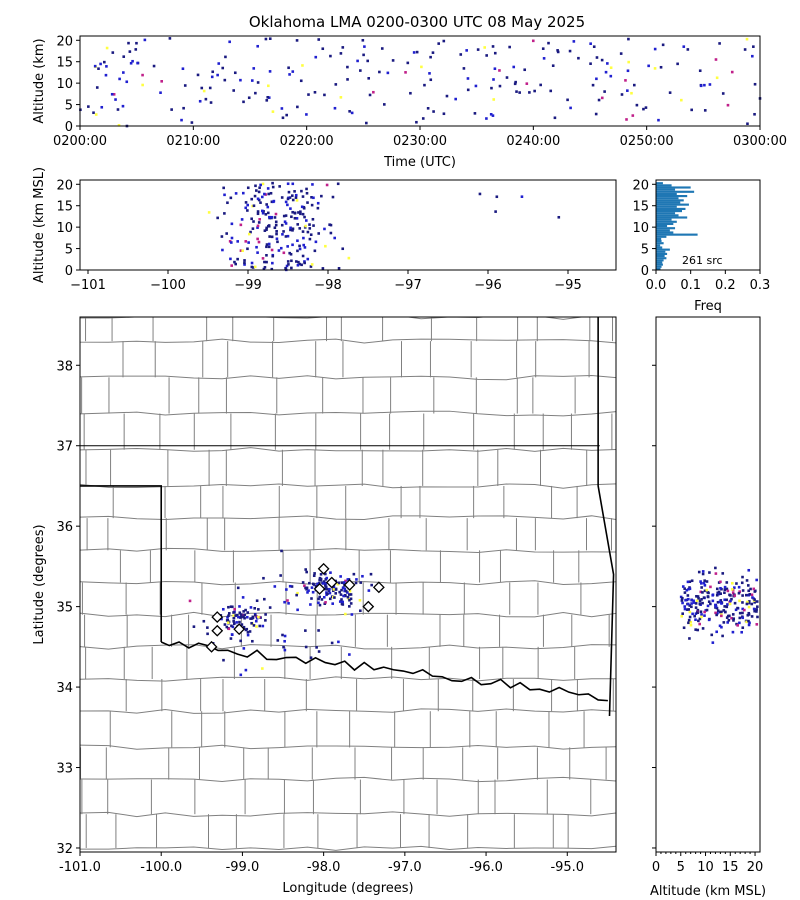 Image resolution: width=800 pixels, height=900 pixels. I want to click on lma-station-marker, so click(217, 630).